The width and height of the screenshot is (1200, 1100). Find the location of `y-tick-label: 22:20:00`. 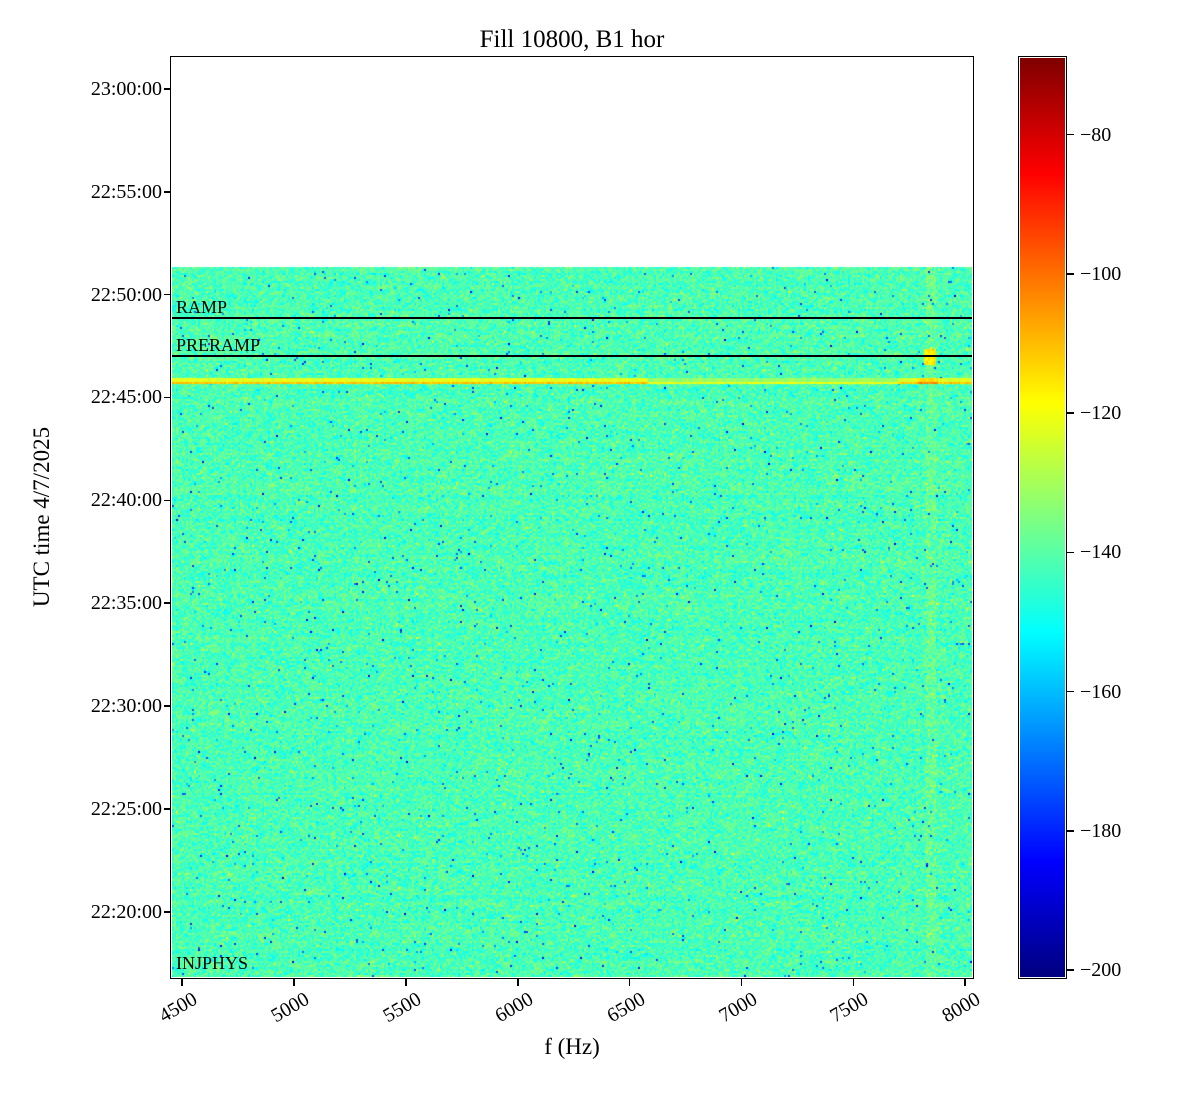

y-tick-label: 22:20:00 is located at coordinates (126, 911).